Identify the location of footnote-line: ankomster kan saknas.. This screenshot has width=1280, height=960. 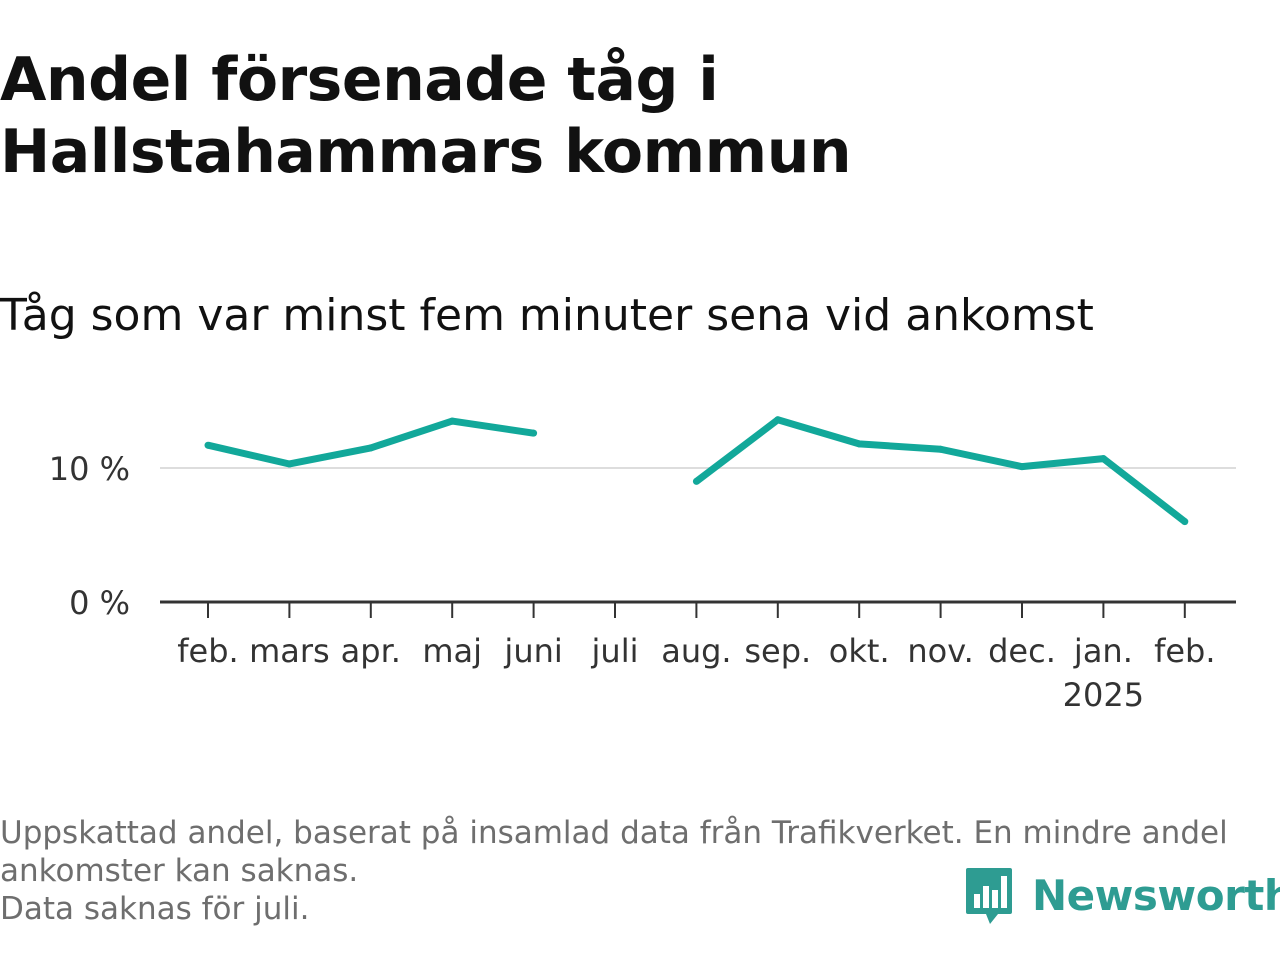
(179, 871).